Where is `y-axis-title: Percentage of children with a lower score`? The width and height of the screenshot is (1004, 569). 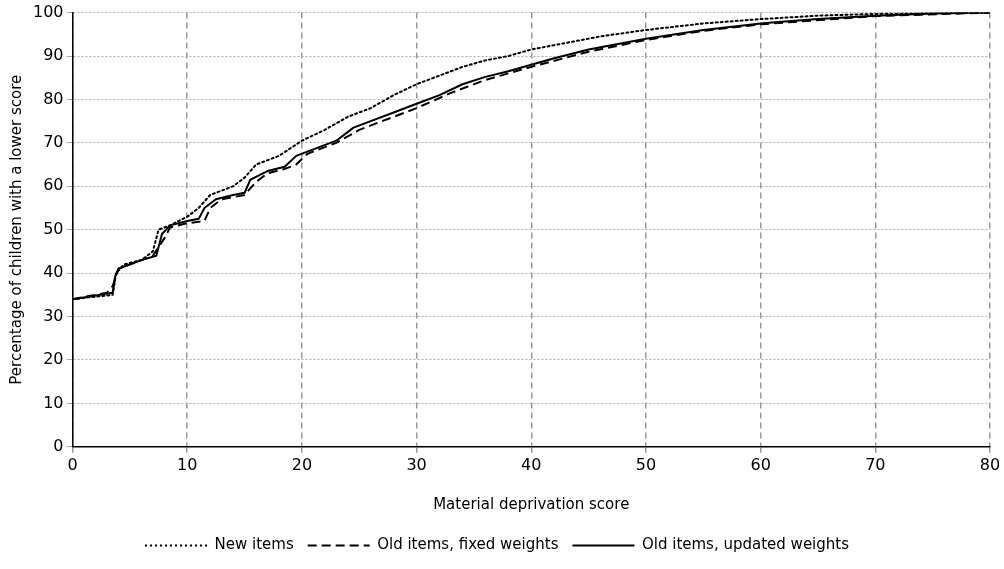 y-axis-title: Percentage of children with a lower score is located at coordinates (15, 229).